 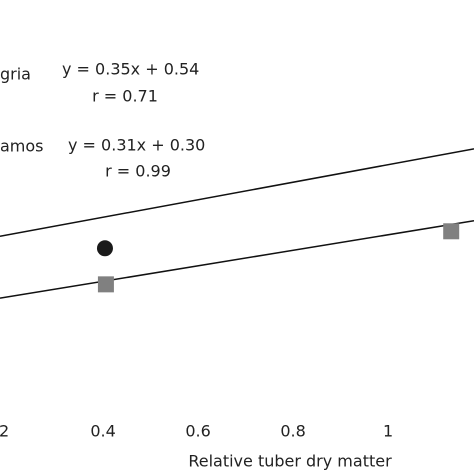 What do you see at coordinates (136, 145) in the screenshot?
I see `equation: y = 0.31x + 0.30` at bounding box center [136, 145].